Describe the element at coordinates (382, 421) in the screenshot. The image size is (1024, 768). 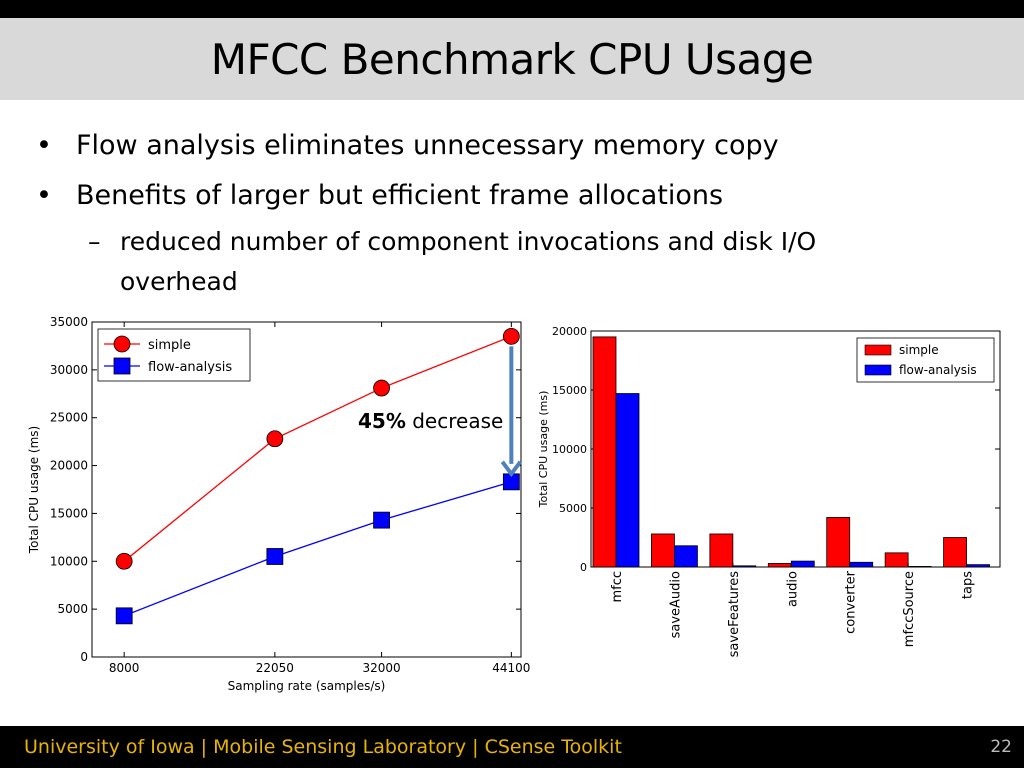
I see `decrease-annotation-value: 45%` at that location.